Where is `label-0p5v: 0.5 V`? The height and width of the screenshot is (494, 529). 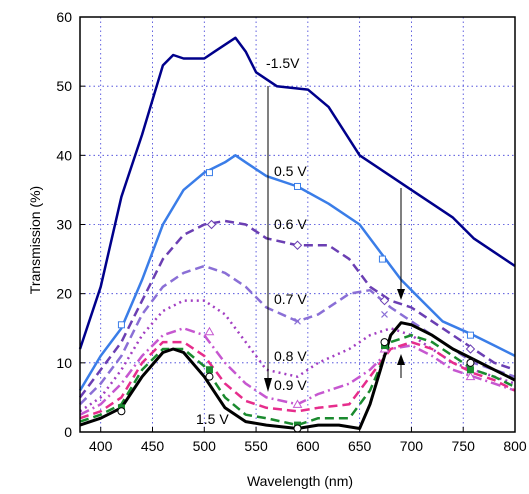 label-0p5v: 0.5 V is located at coordinates (290, 171).